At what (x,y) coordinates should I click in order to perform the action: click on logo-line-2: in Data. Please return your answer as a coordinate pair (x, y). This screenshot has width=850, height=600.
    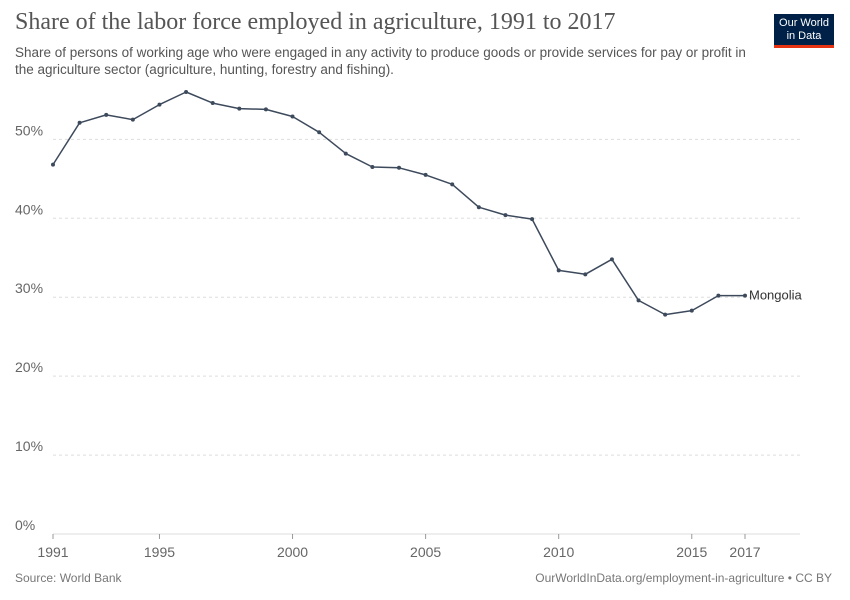
    Looking at the image, I should click on (804, 36).